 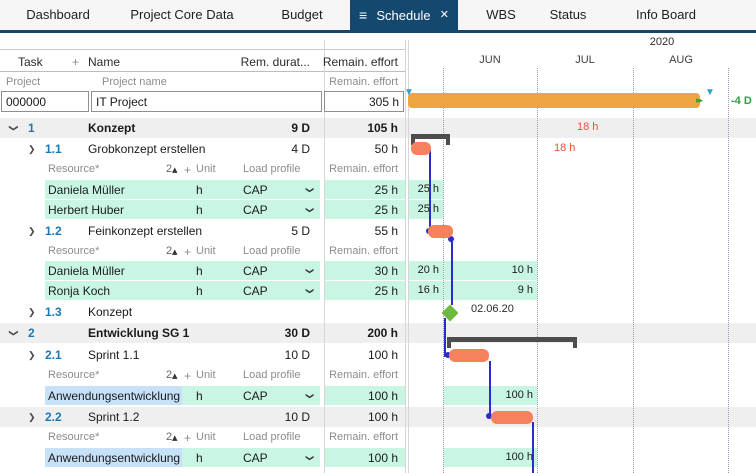 What do you see at coordinates (32, 312) in the screenshot?
I see `expand-arrow-task-1.3: ❯` at bounding box center [32, 312].